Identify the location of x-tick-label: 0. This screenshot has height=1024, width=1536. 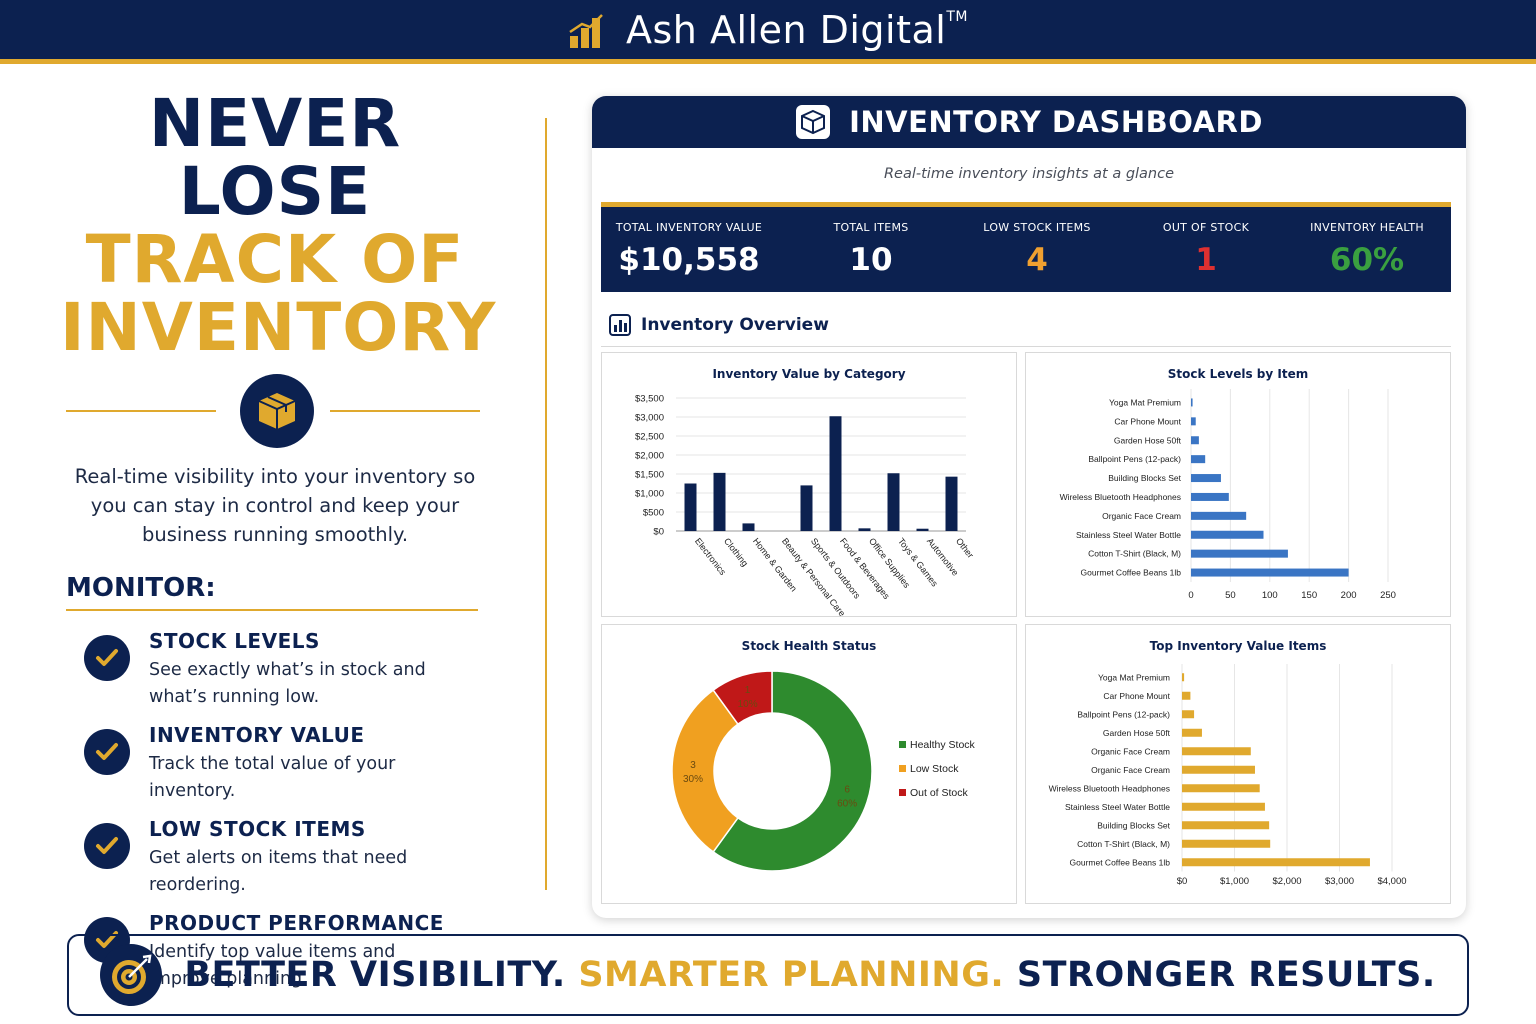
(1190, 595).